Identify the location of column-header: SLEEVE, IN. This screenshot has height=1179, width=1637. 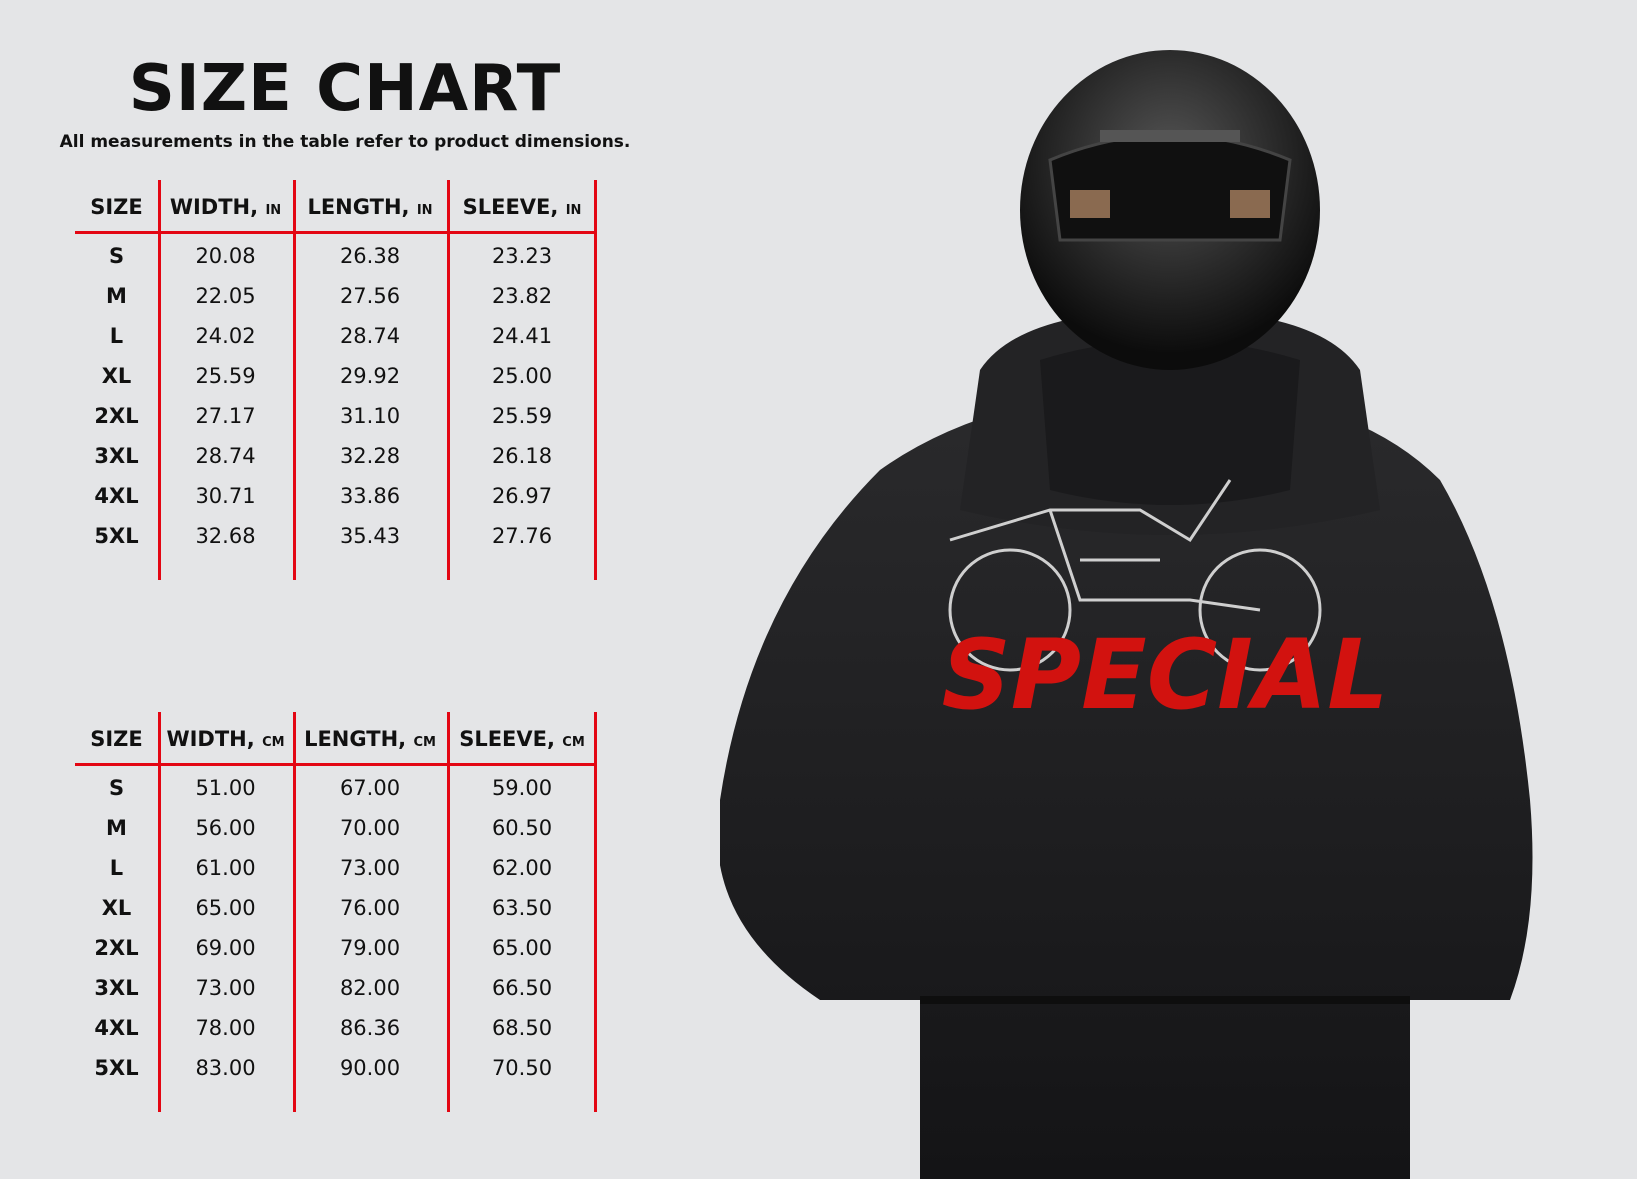
(522, 207).